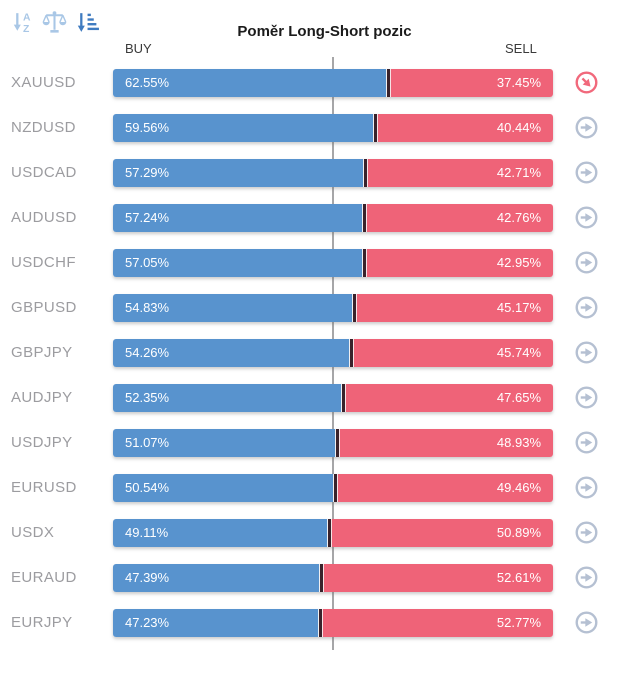 The image size is (619, 678). I want to click on pair-row: XAUUSD 62.55% 37.45%, so click(309, 82).